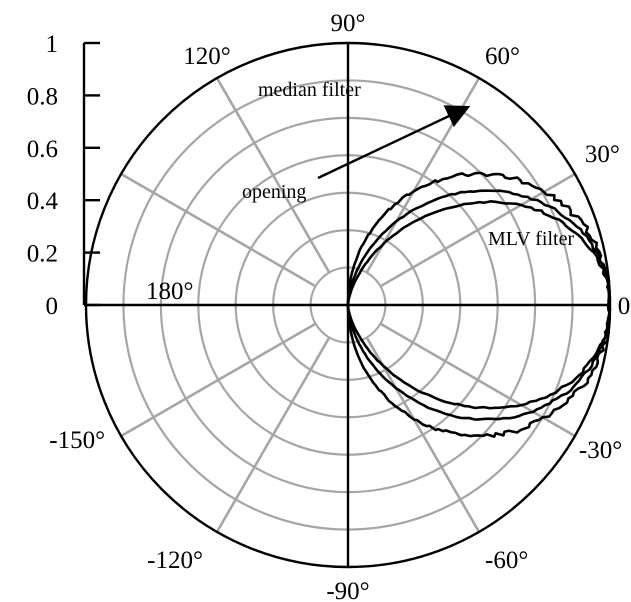 The width and height of the screenshot is (631, 602). I want to click on angle-tick-label: -60°, so click(506, 560).